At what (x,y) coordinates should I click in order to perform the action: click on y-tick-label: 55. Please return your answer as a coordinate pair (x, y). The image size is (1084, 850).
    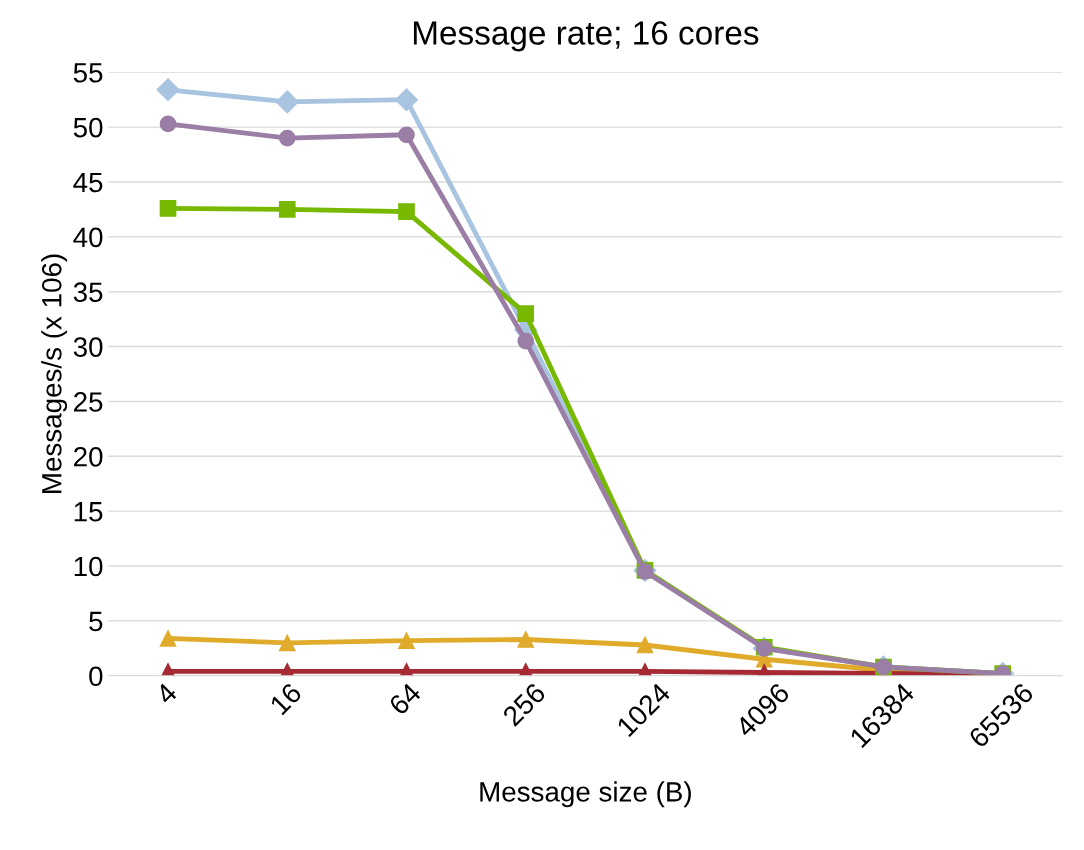
    Looking at the image, I should click on (88, 73).